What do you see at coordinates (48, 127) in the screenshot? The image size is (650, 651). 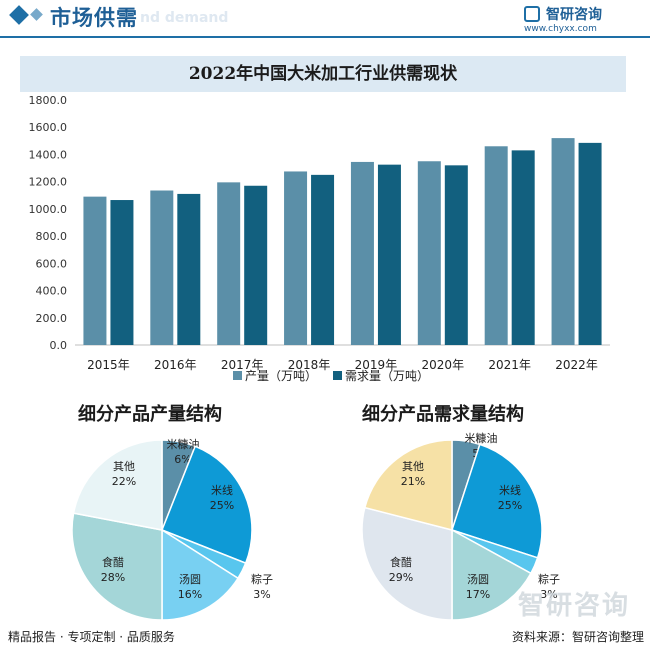 I see `y-tick-label: 1600.0` at bounding box center [48, 127].